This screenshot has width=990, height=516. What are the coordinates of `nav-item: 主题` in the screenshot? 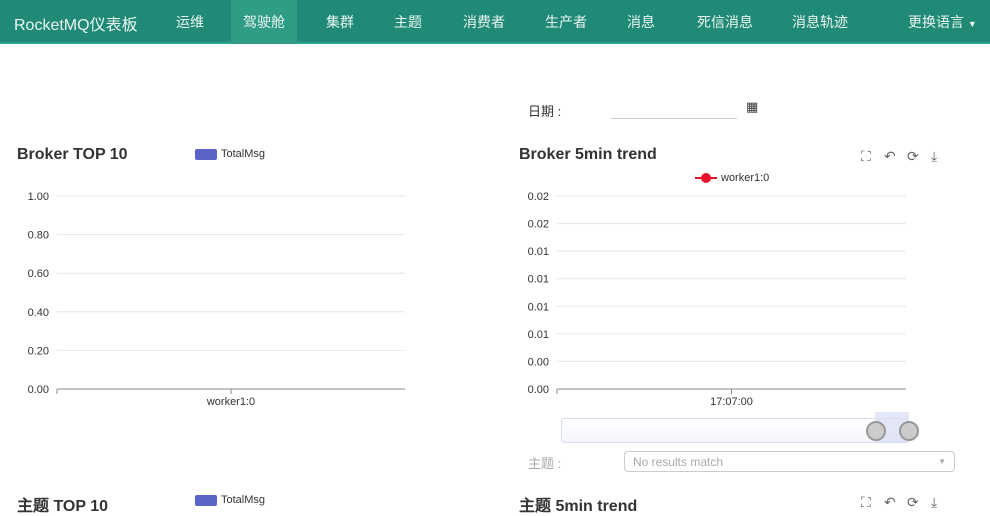 It's located at (408, 22).